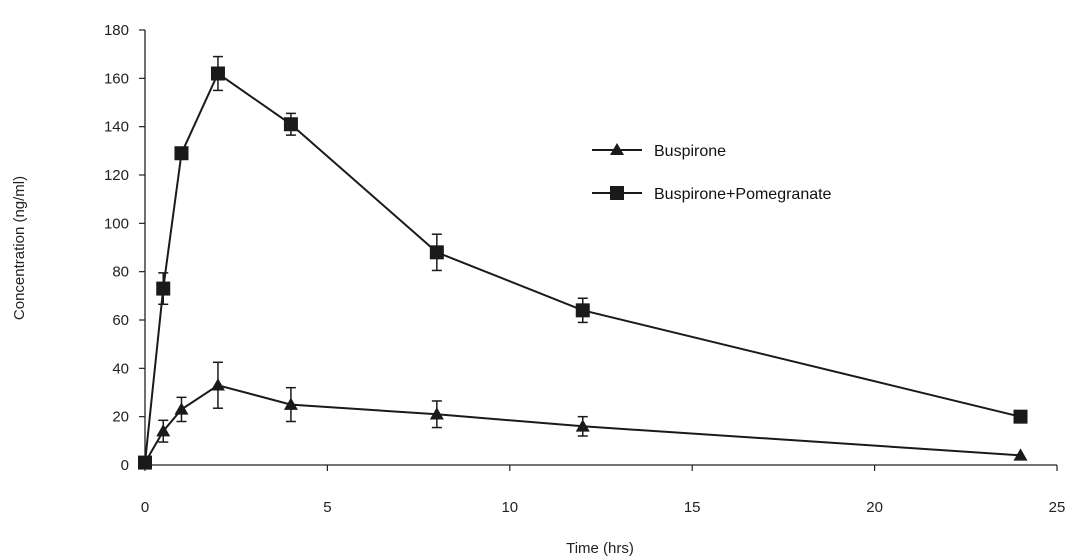 The height and width of the screenshot is (560, 1069). I want to click on y-tick-label: 20, so click(120, 417).